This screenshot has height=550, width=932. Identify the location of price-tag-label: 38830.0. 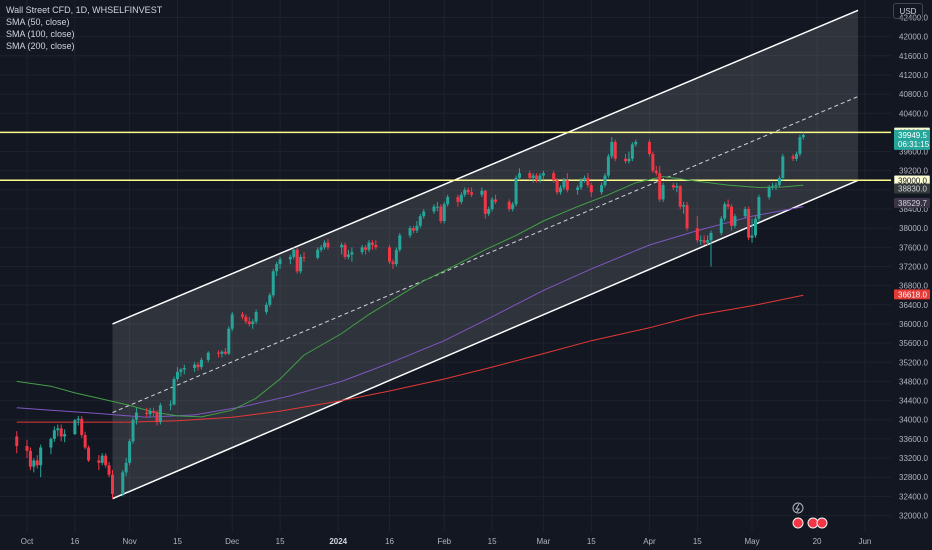
(912, 188).